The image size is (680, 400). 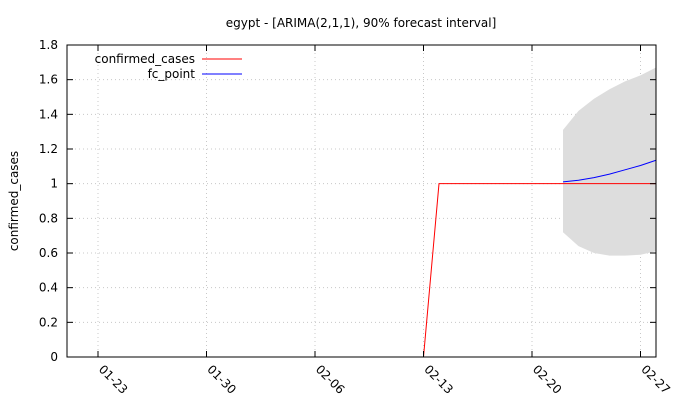 What do you see at coordinates (655, 379) in the screenshot?
I see `x-tick-label: 02-27` at bounding box center [655, 379].